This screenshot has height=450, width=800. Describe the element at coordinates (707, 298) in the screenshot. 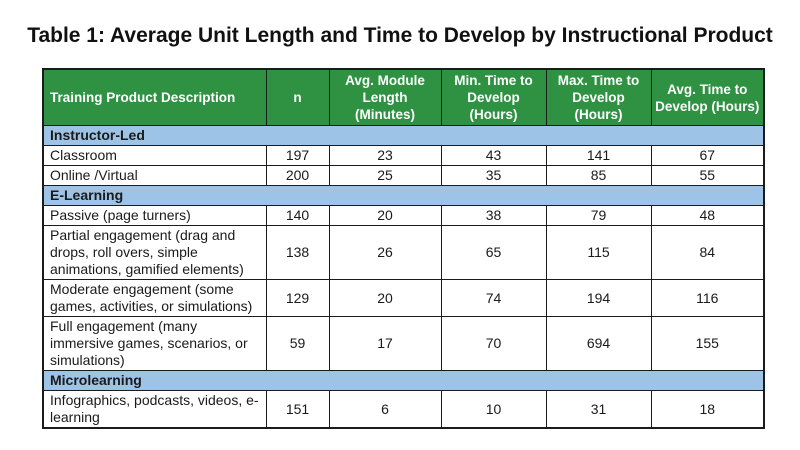

I see `cell-avg-time: 116` at that location.